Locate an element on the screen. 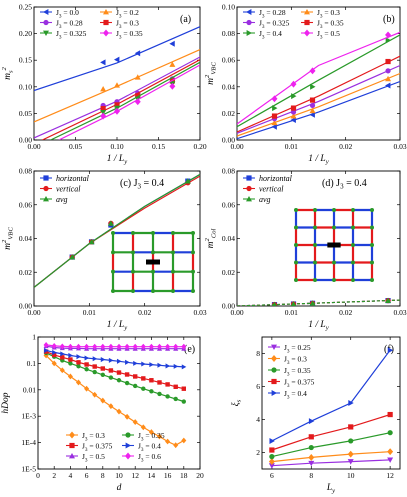 This screenshot has width=407, height=497. panel-label: (c) J3​ = 0.4 is located at coordinates (142, 184).